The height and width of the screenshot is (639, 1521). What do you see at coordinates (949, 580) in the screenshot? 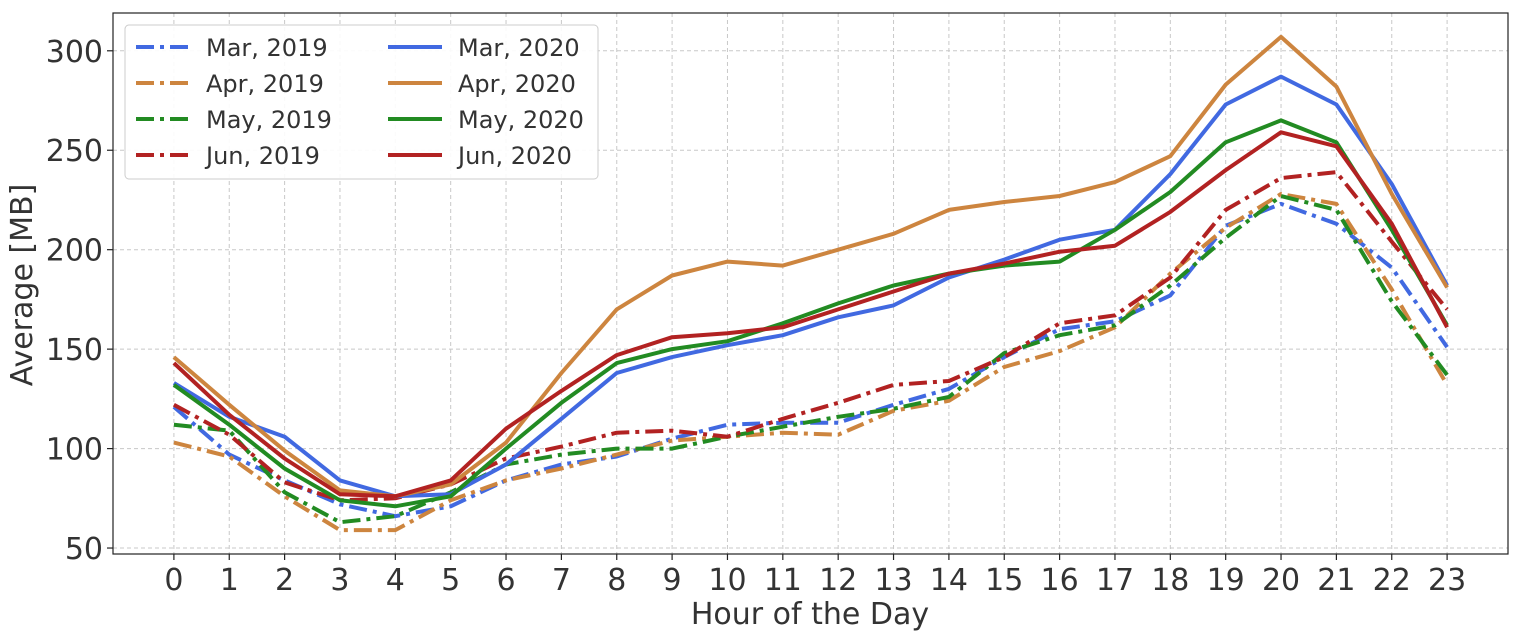
I see `x-tick-label: 14` at bounding box center [949, 580].